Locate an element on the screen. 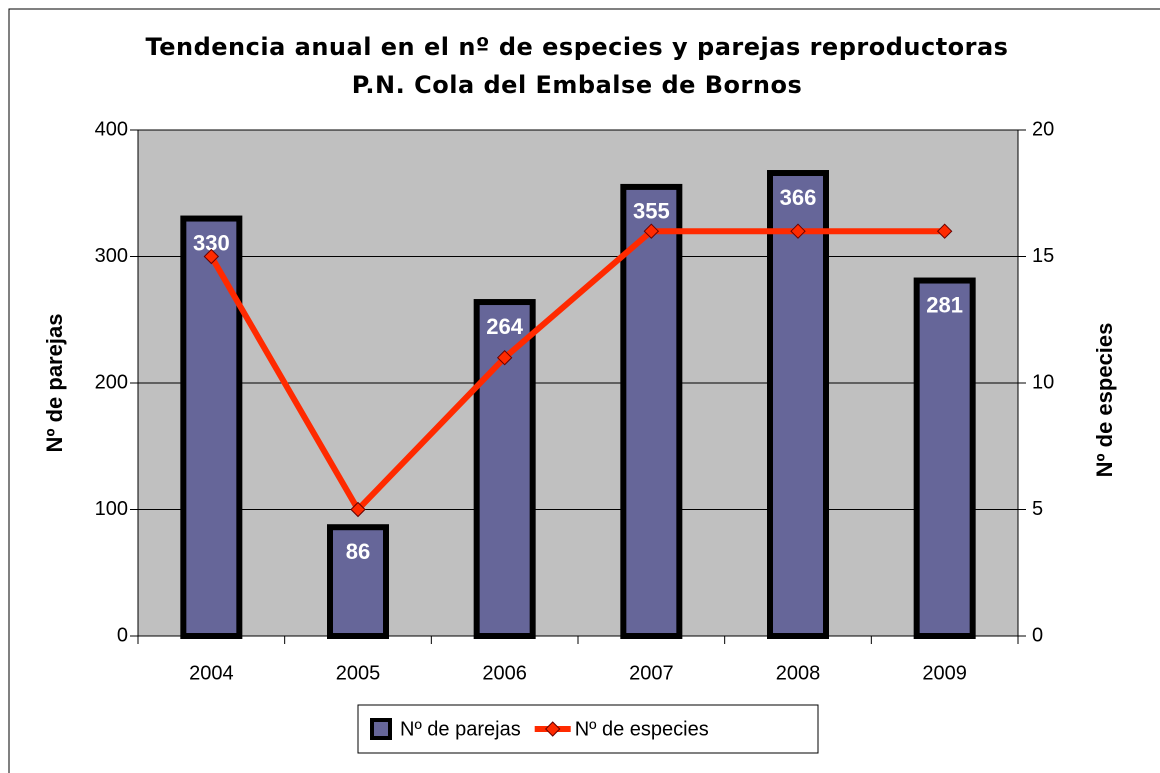 The width and height of the screenshot is (1160, 773). y-tick-label: 100 is located at coordinates (111, 509).